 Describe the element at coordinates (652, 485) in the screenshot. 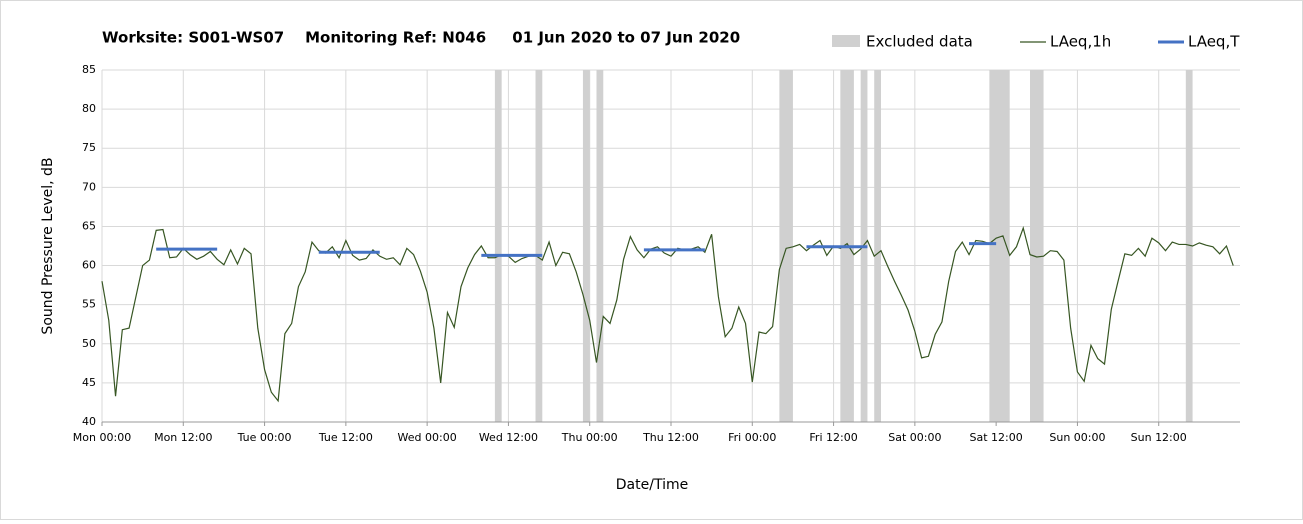

I see `x-axis-label: Date/Time` at that location.